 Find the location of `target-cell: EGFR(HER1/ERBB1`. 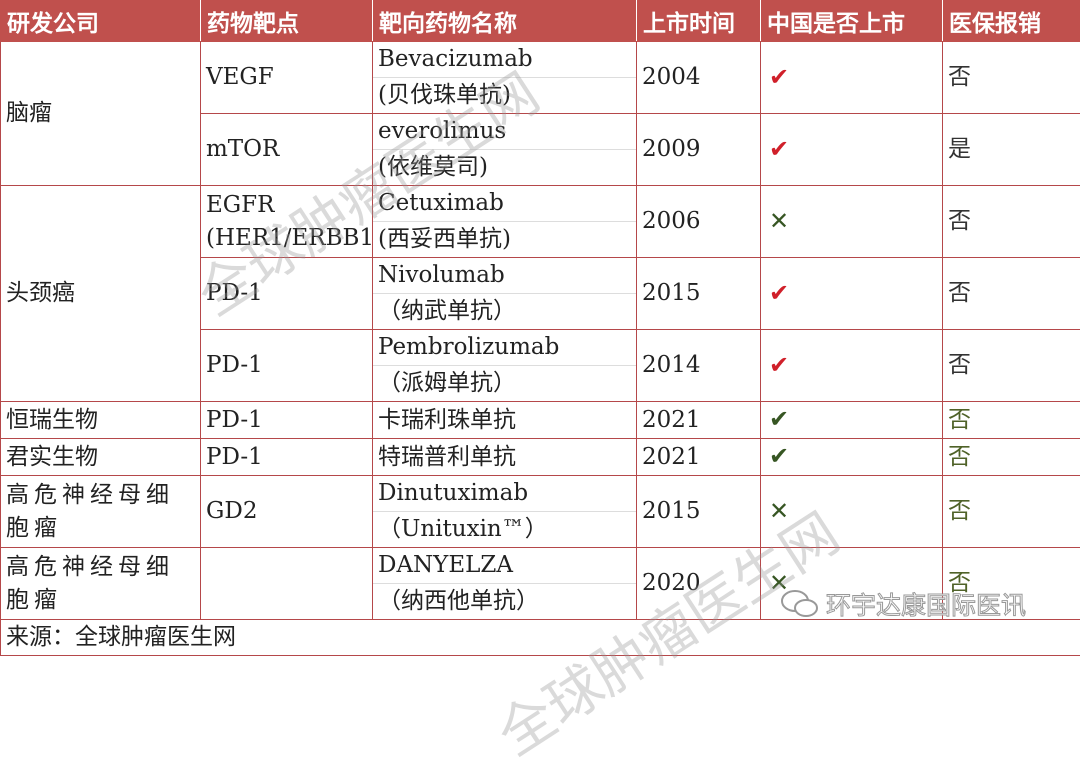

target-cell: EGFR(HER1/ERBB1 is located at coordinates (287, 222).